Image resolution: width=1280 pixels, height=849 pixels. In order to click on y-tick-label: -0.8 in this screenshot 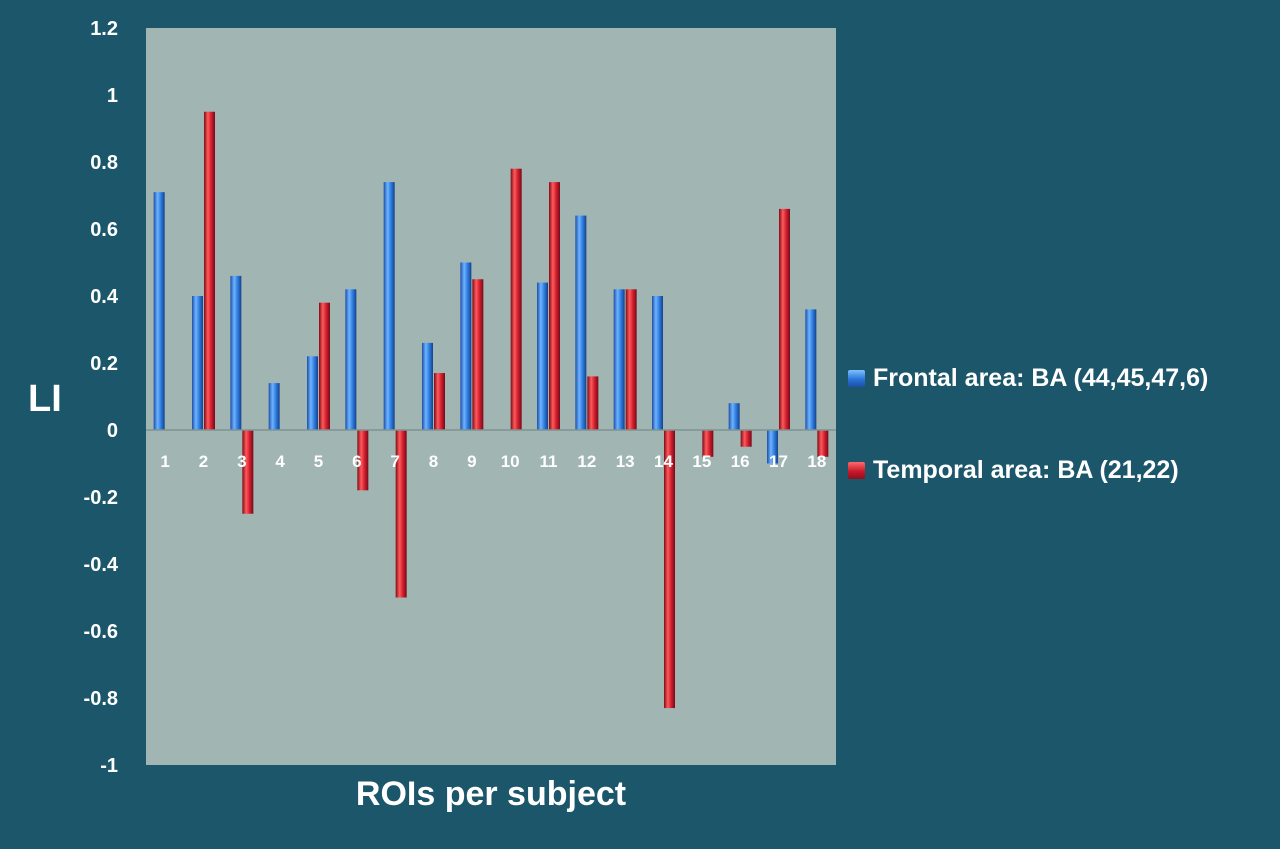, I will do `click(101, 699)`.